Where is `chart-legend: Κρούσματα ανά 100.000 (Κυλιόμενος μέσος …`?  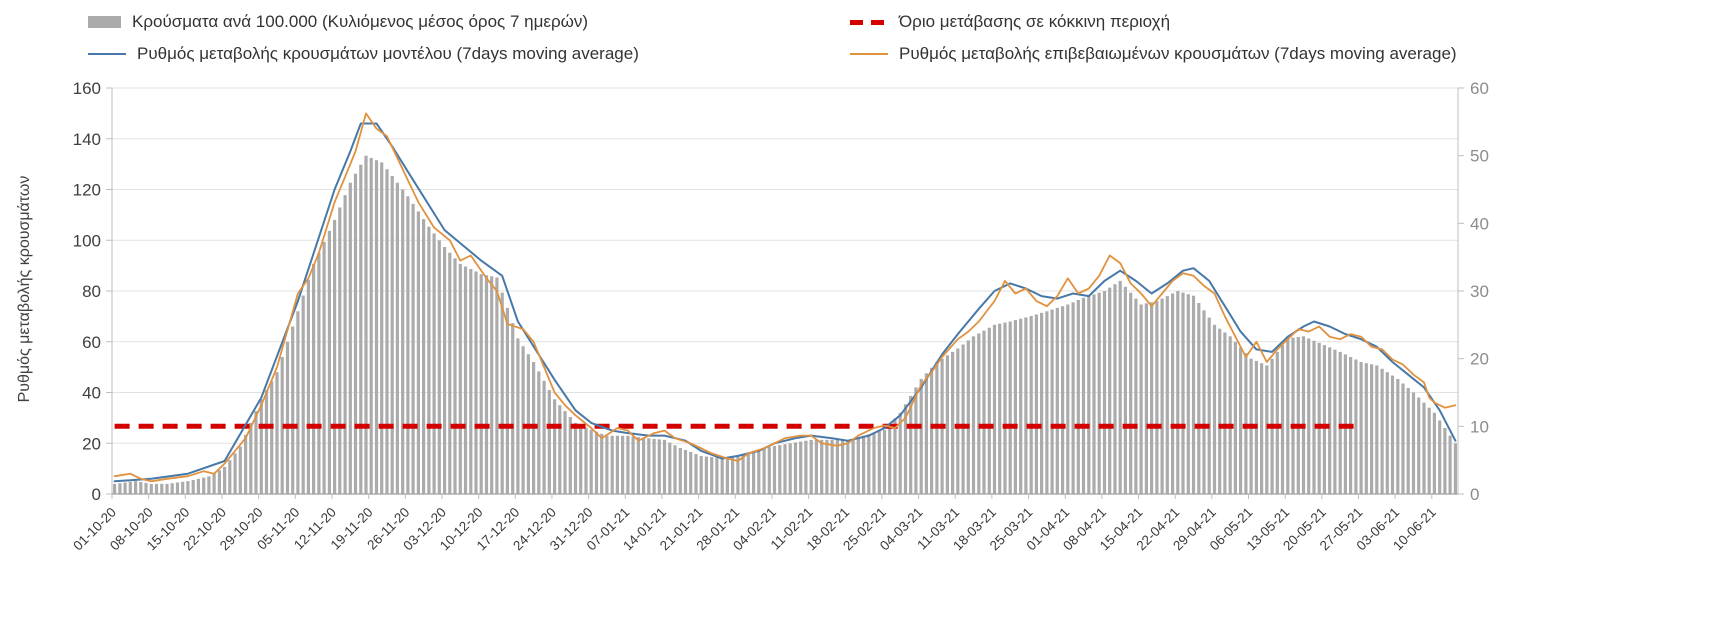
chart-legend: Κρούσματα ανά 100.000 (Κυλιόμενος μέσος … is located at coordinates (856, 38).